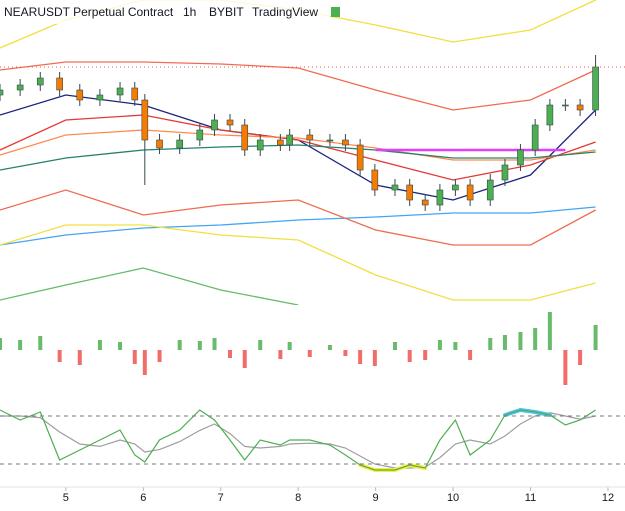  Describe the element at coordinates (298, 498) in the screenshot. I see `x-tick-label: 8` at that location.